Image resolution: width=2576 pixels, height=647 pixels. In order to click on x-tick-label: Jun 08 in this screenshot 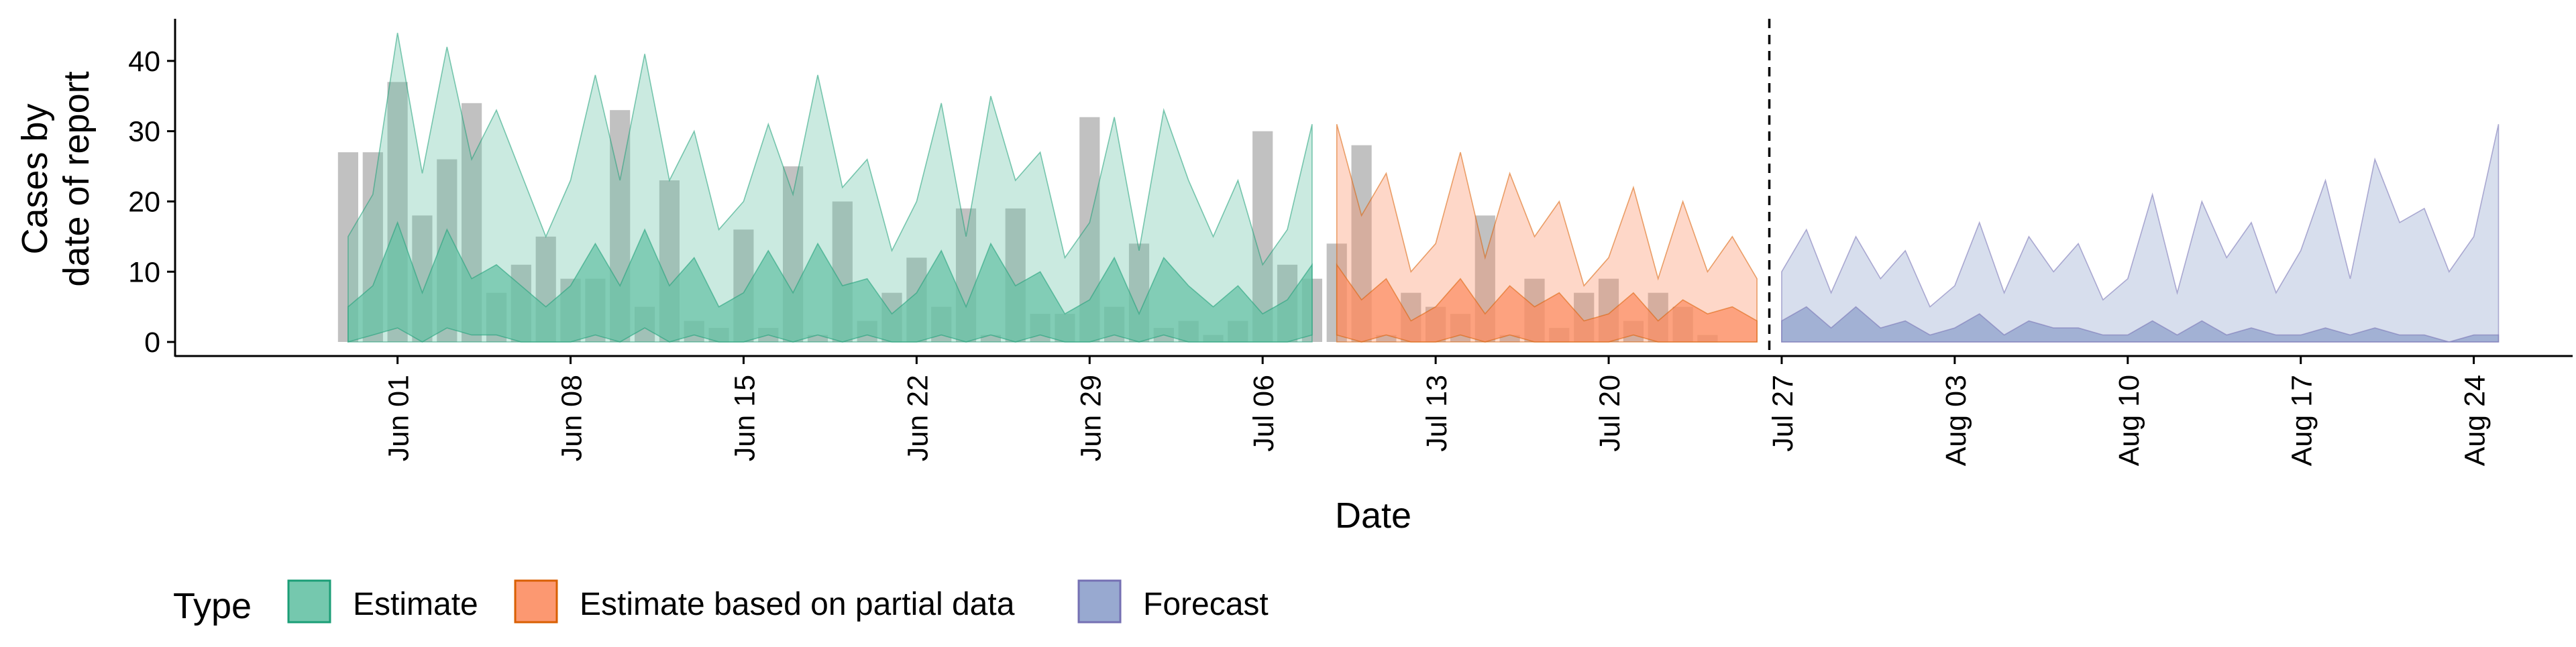, I will do `click(572, 418)`.